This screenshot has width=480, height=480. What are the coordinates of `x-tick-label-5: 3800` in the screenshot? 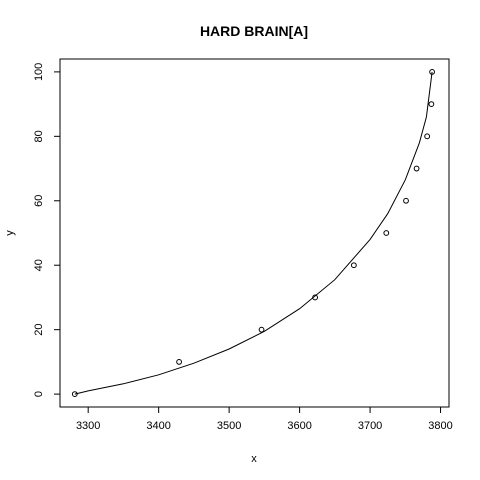 It's located at (440, 426).